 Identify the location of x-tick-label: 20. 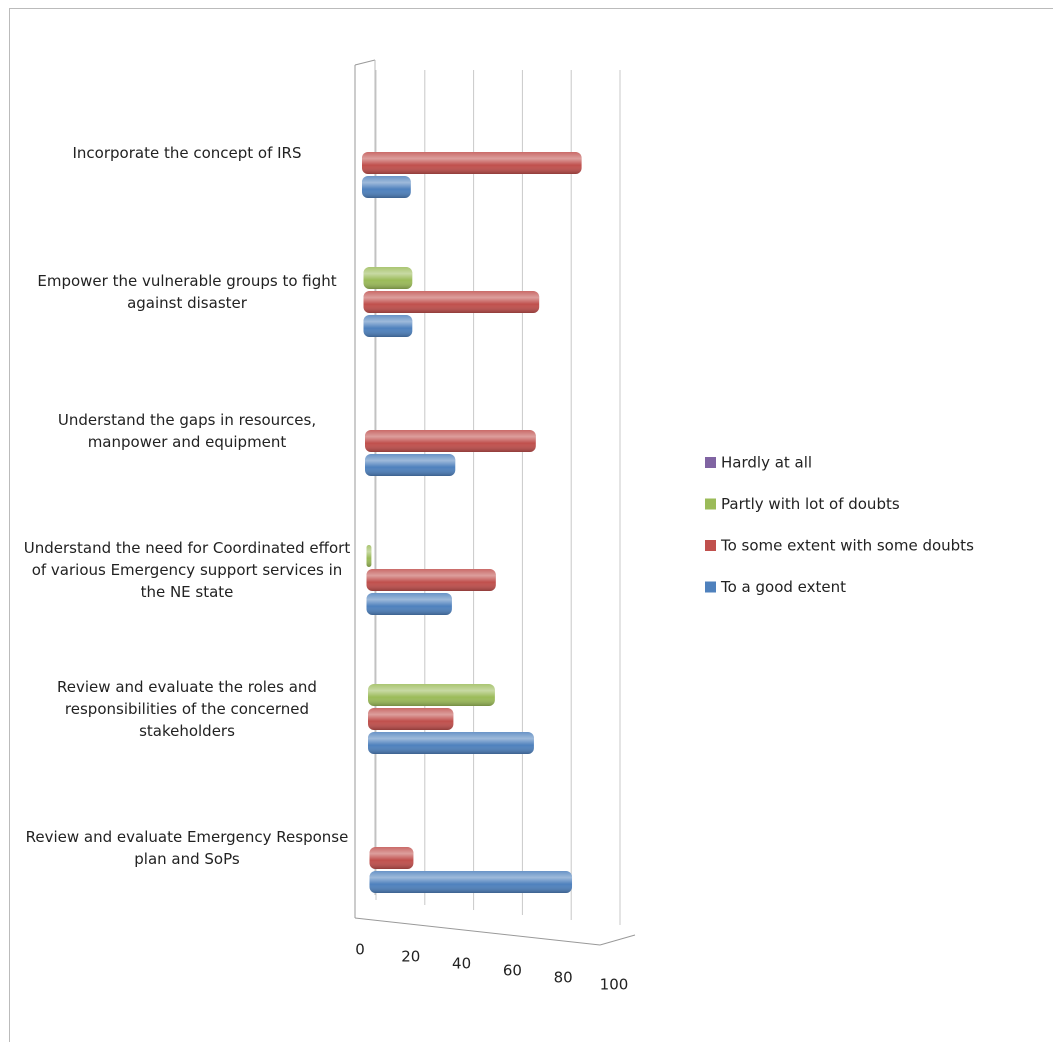
(410, 957).